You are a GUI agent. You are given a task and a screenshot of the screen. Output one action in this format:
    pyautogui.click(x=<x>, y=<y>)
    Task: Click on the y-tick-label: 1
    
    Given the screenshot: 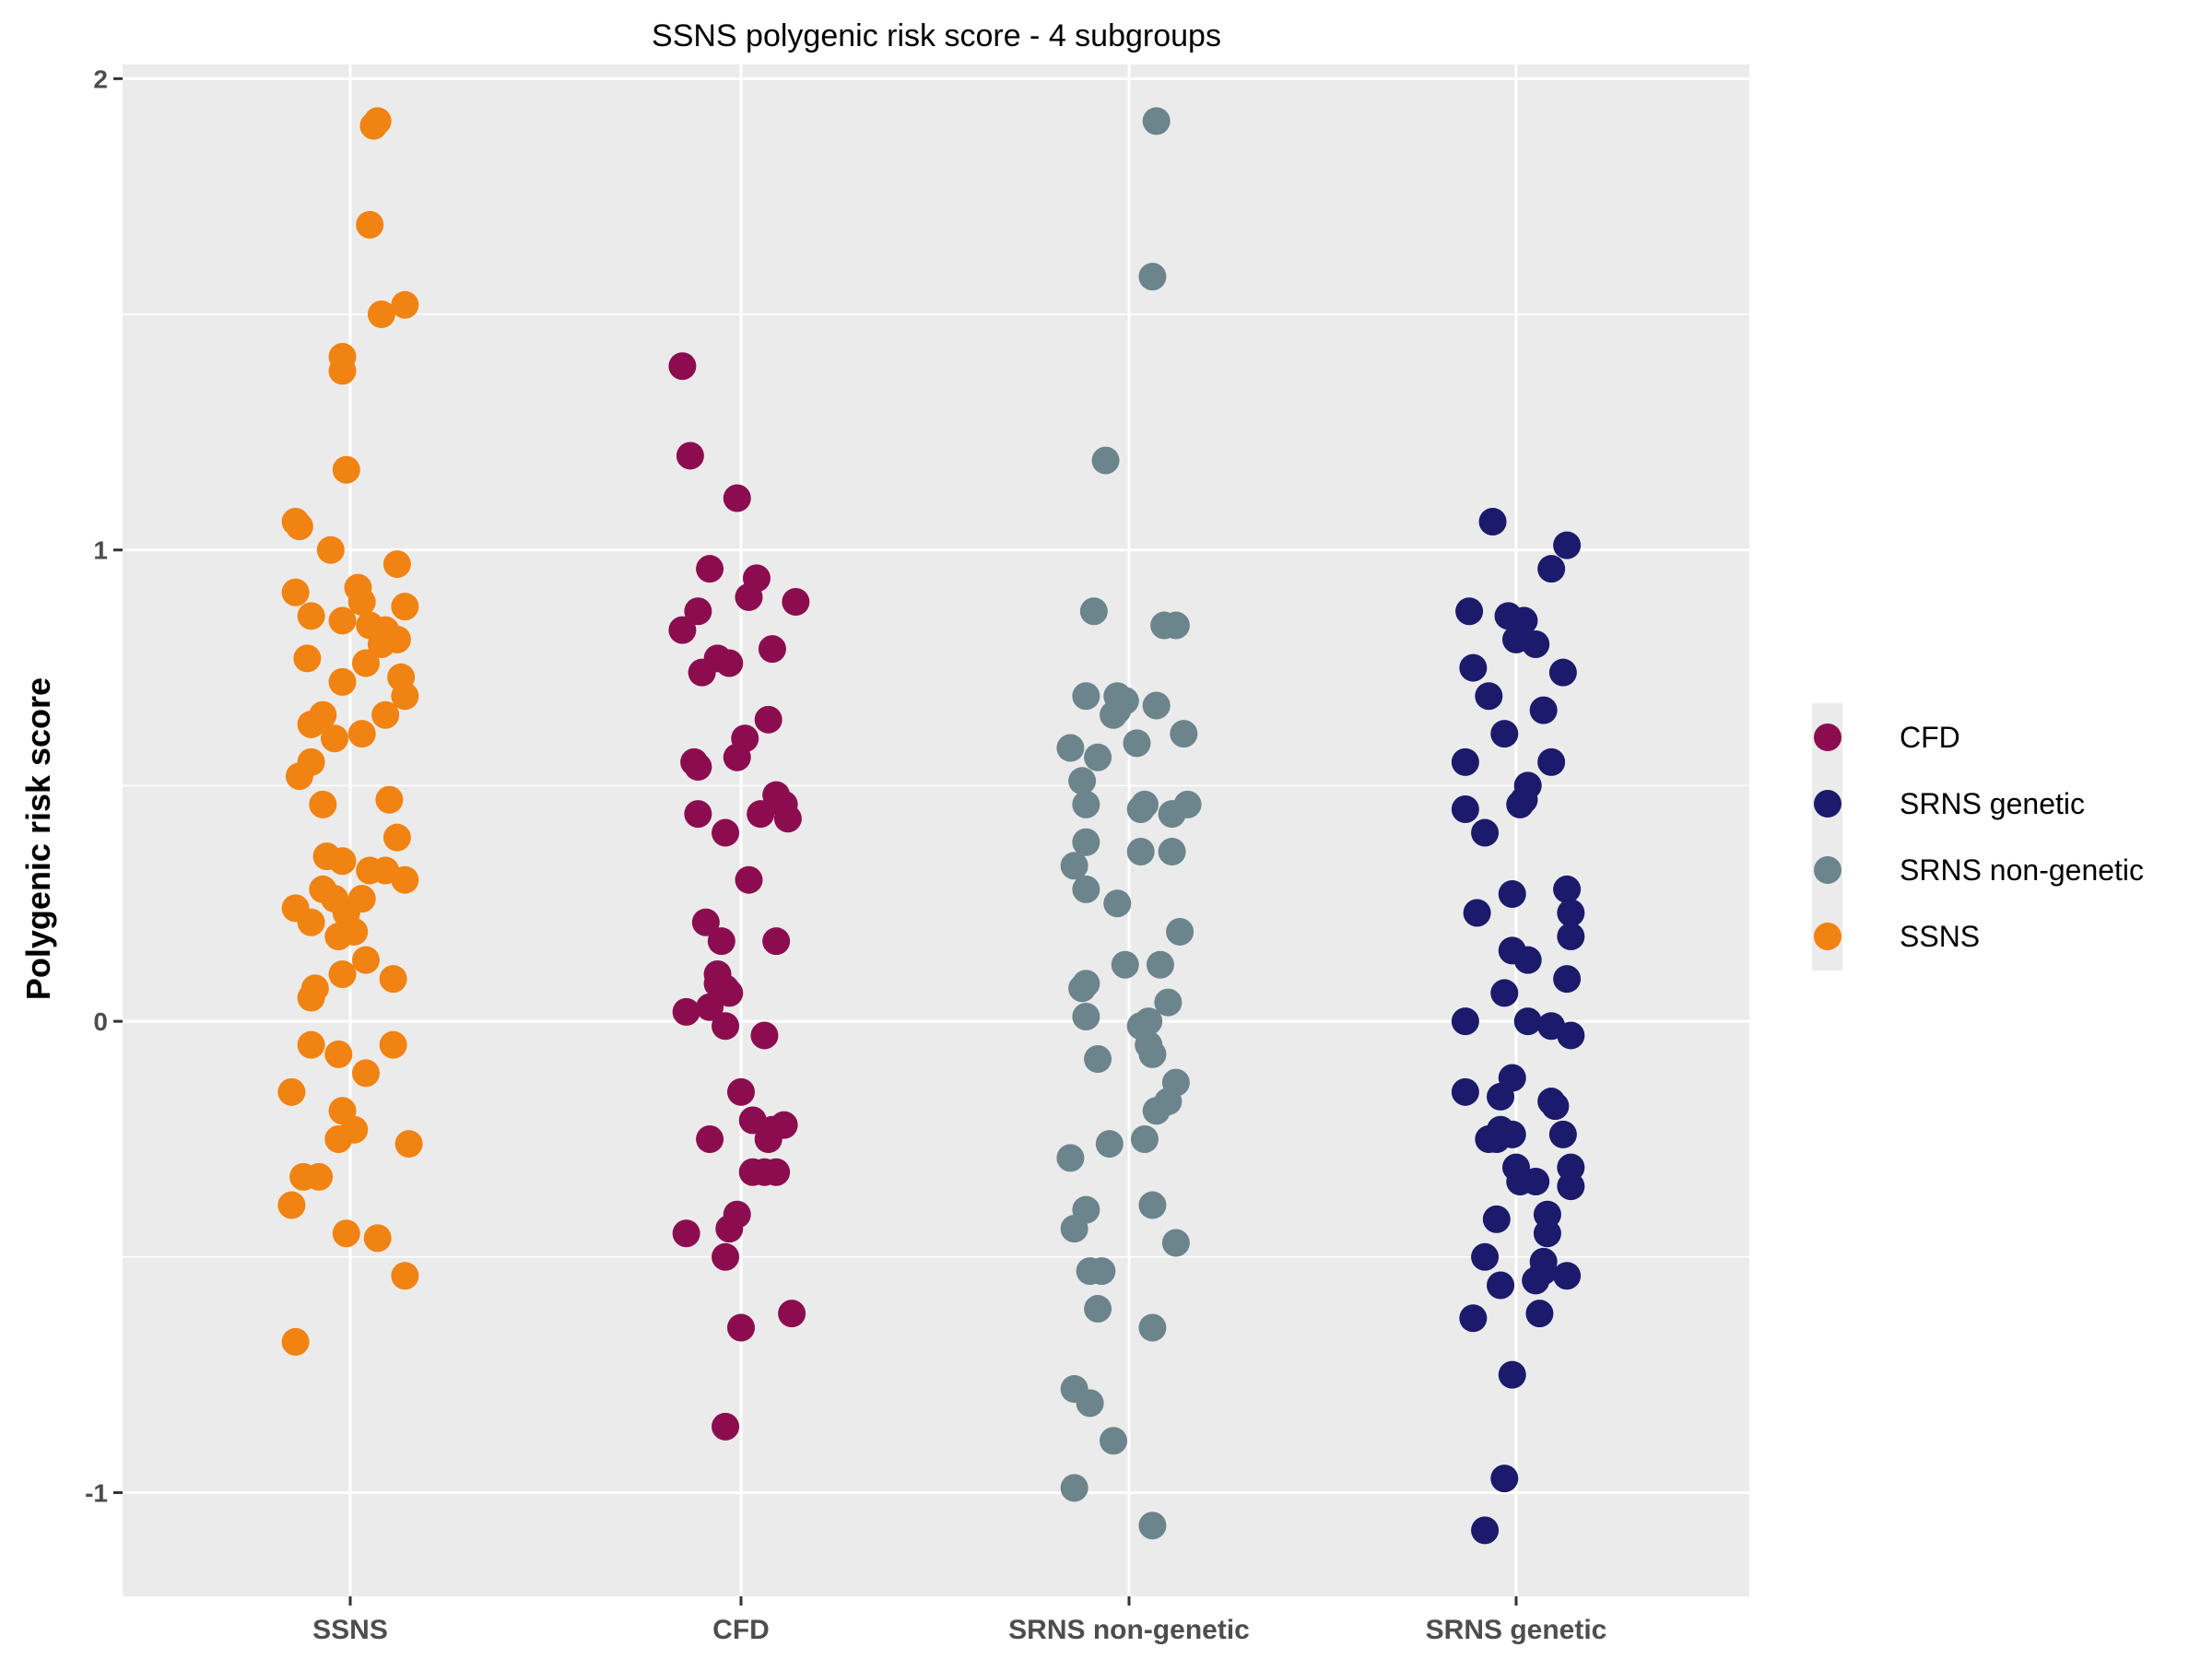 What is the action you would take?
    pyautogui.click(x=100, y=550)
    